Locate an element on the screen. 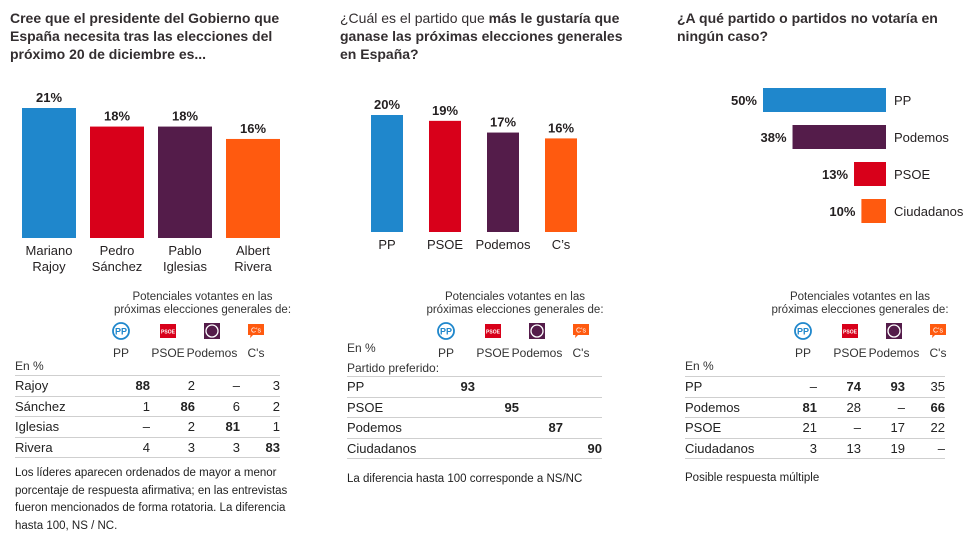 This screenshot has height=541, width=971. data-label: 21% is located at coordinates (49, 97).